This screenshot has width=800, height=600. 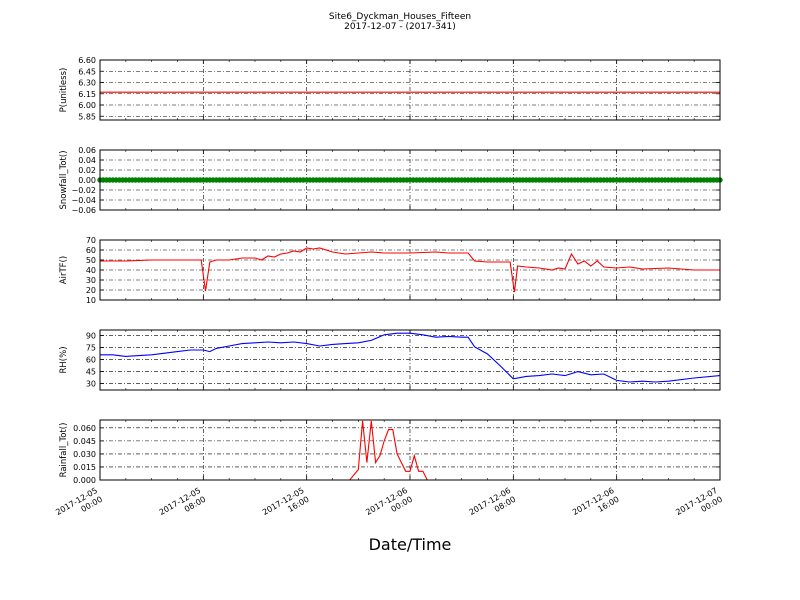 What do you see at coordinates (64, 359) in the screenshot?
I see `y-axis-label: RH(%)` at bounding box center [64, 359].